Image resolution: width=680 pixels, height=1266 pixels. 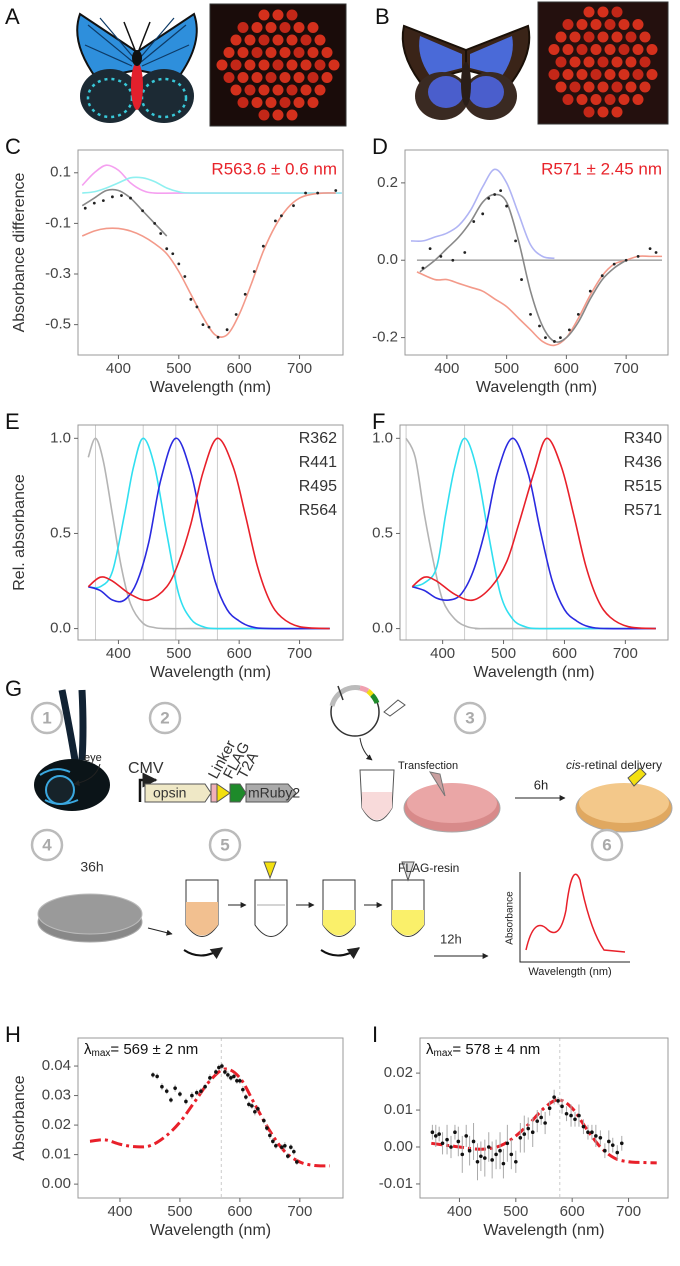 I want to click on annotation: R563.6 ± 0.6 nm, so click(x=274, y=168).